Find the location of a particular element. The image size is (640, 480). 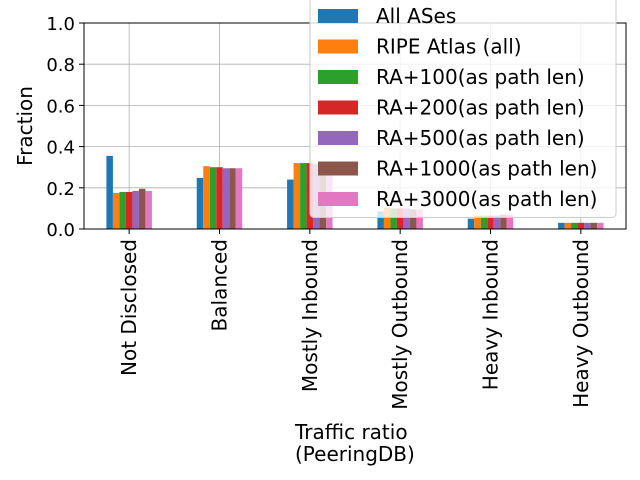

x-tick-label: Mostly Outbound is located at coordinates (400, 324).